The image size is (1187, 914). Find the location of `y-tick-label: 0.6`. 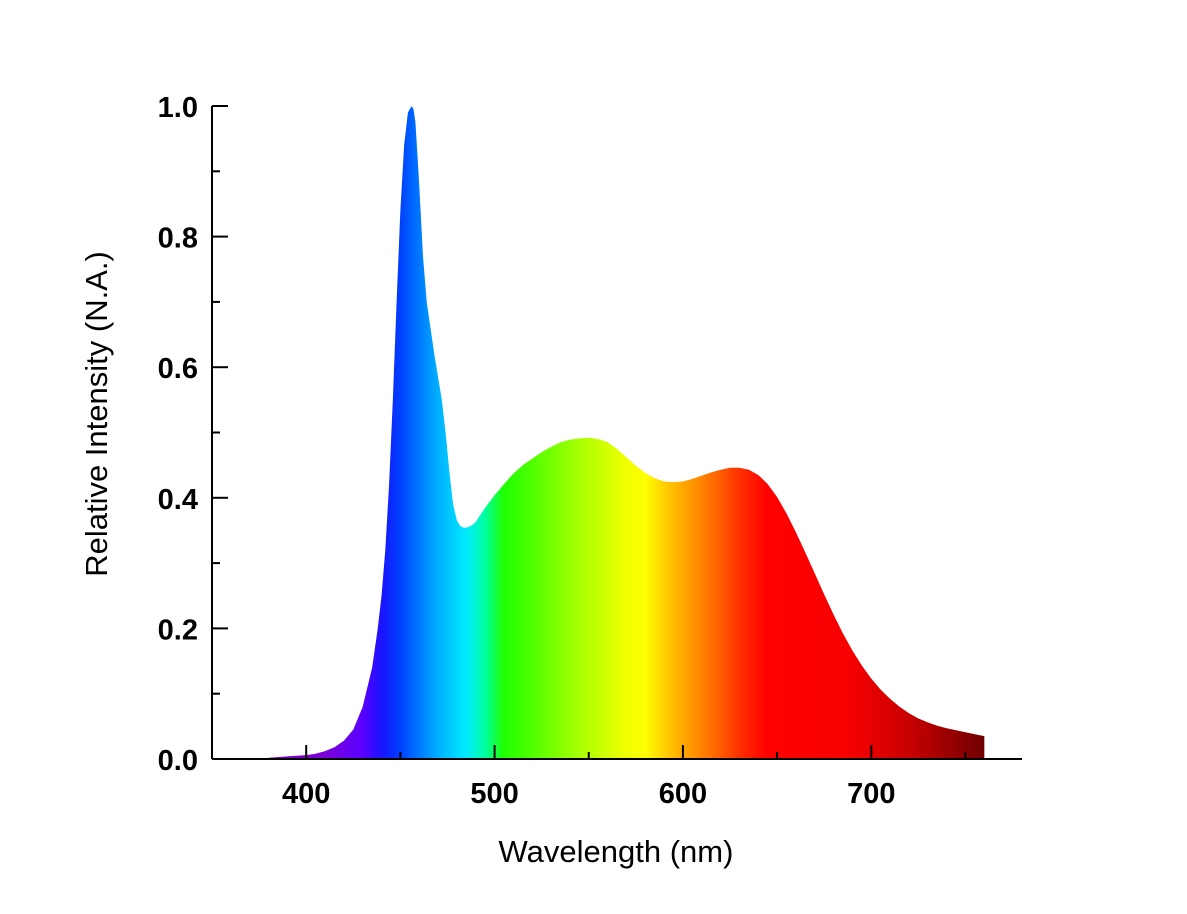

y-tick-label: 0.6 is located at coordinates (178, 369).